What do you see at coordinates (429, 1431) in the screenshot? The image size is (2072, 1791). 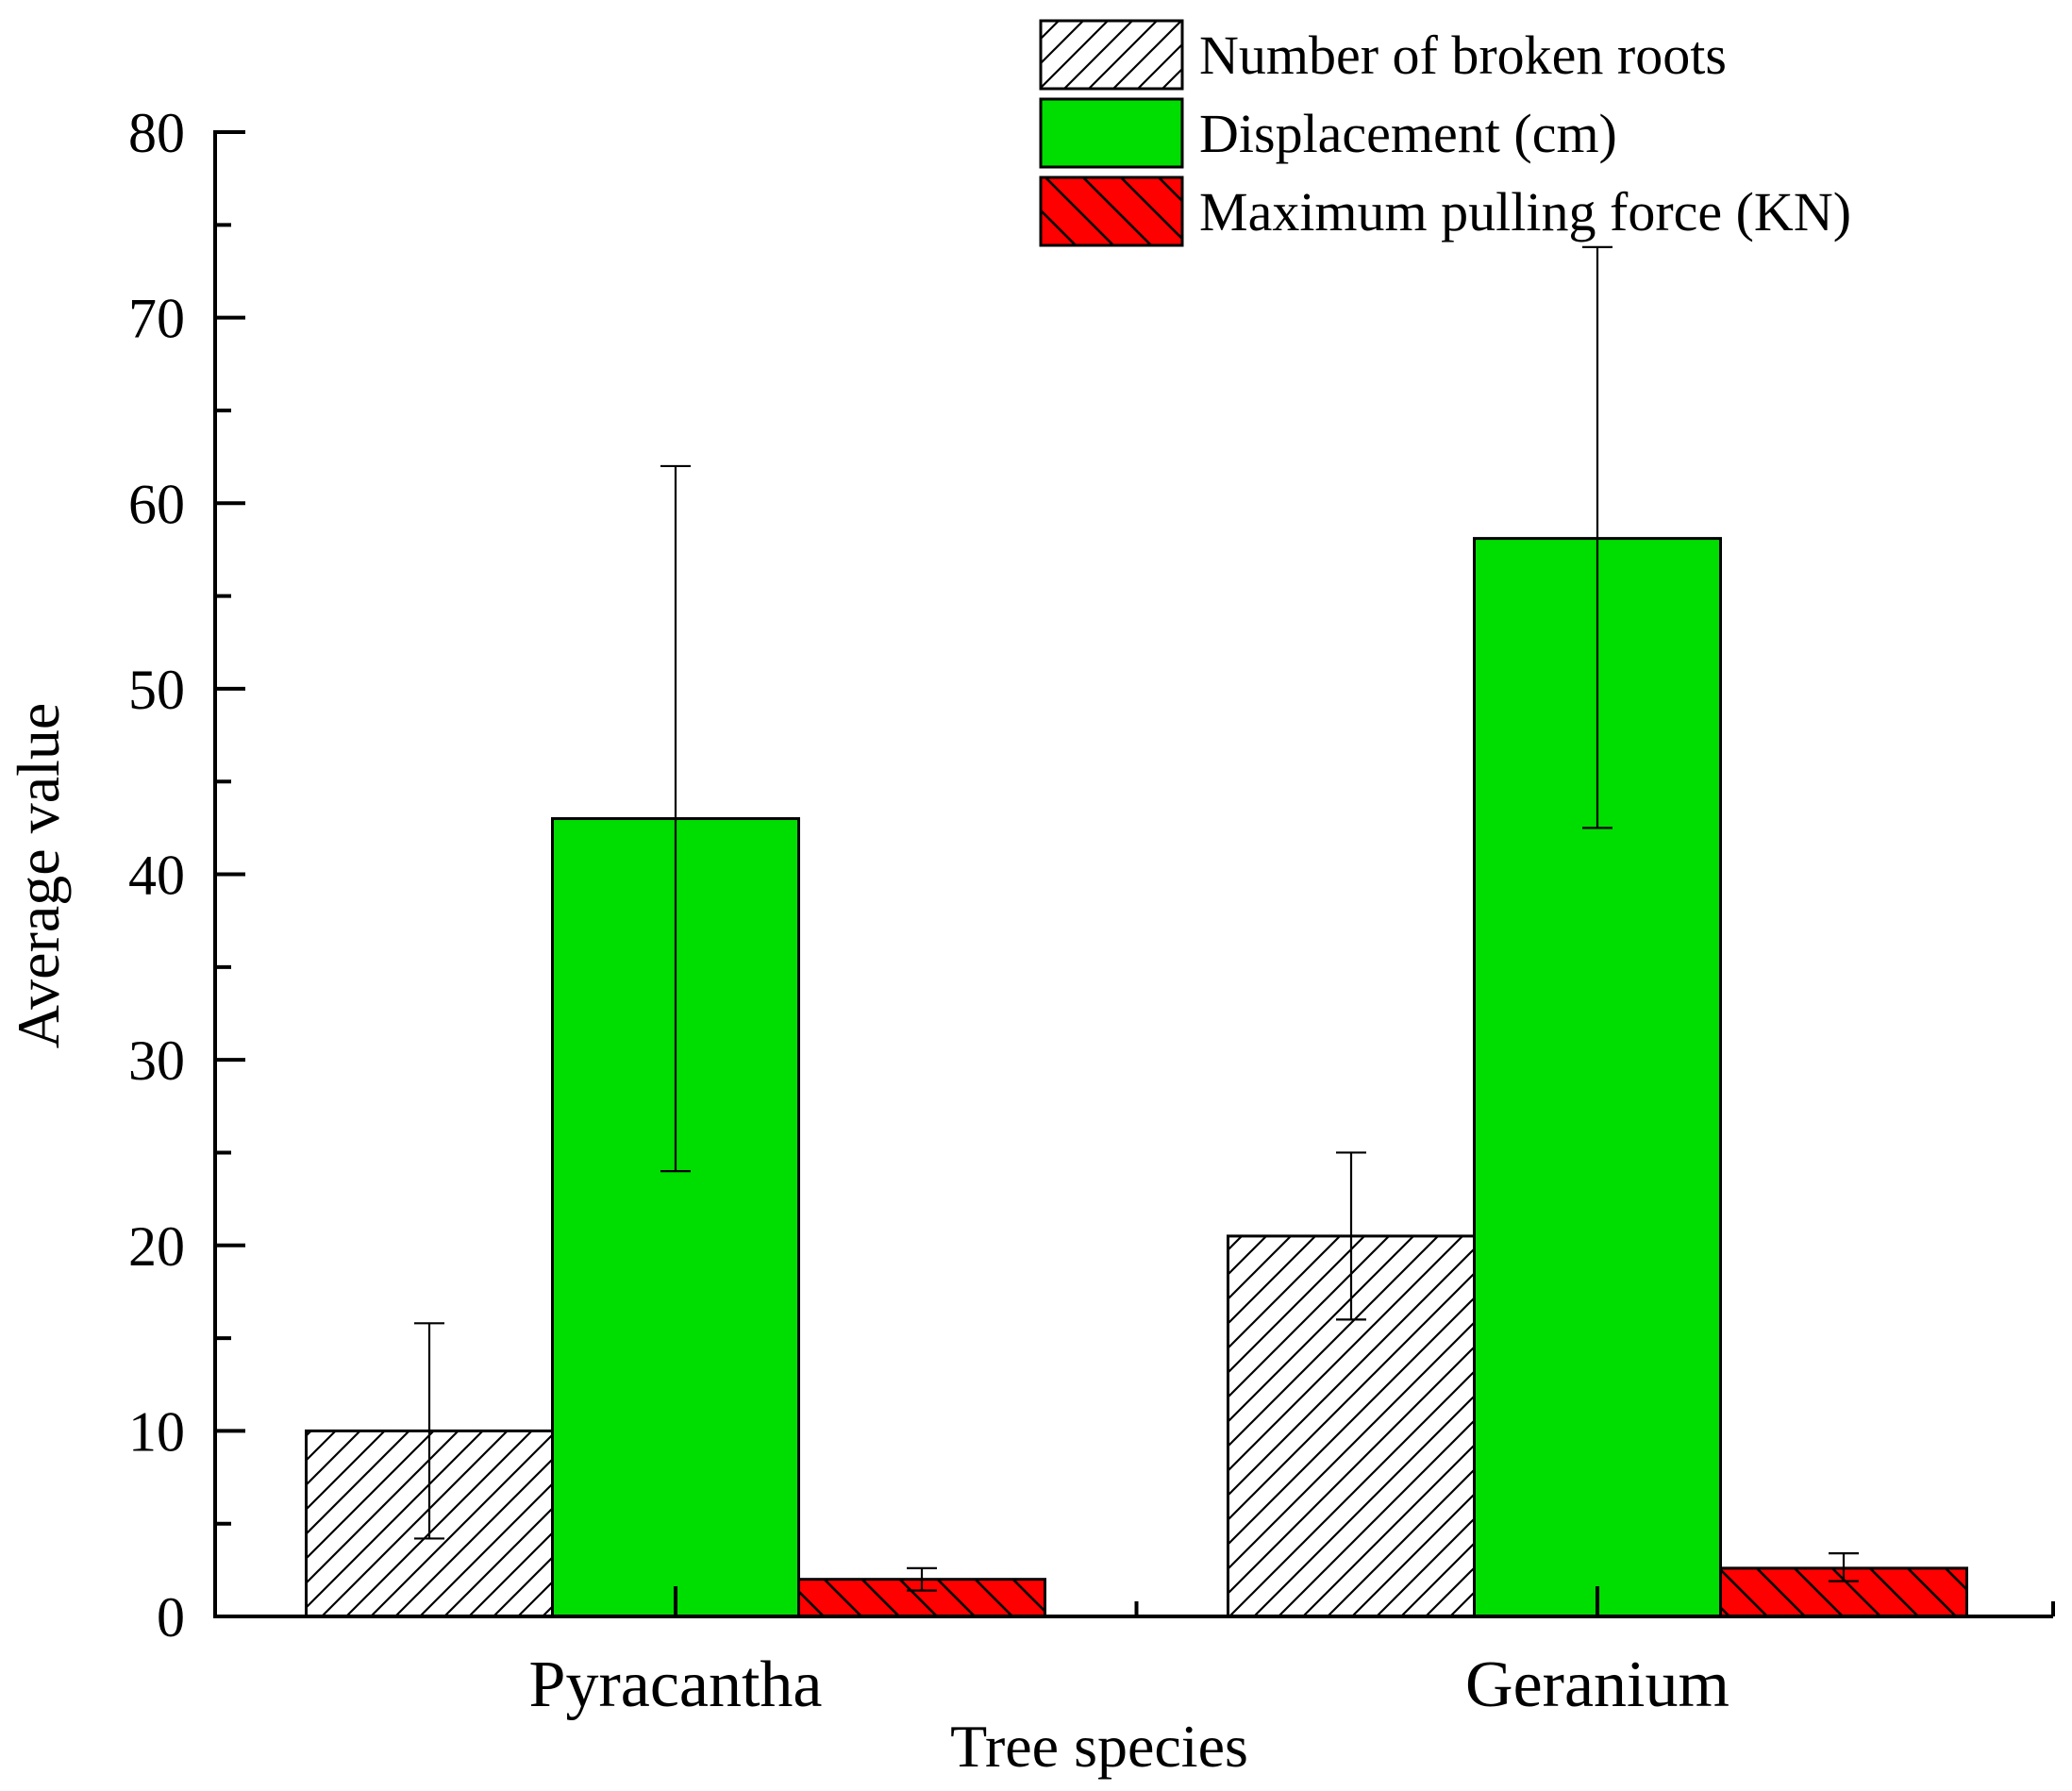 I see `error-bar-number-of-broken-roots-pyracantha` at bounding box center [429, 1431].